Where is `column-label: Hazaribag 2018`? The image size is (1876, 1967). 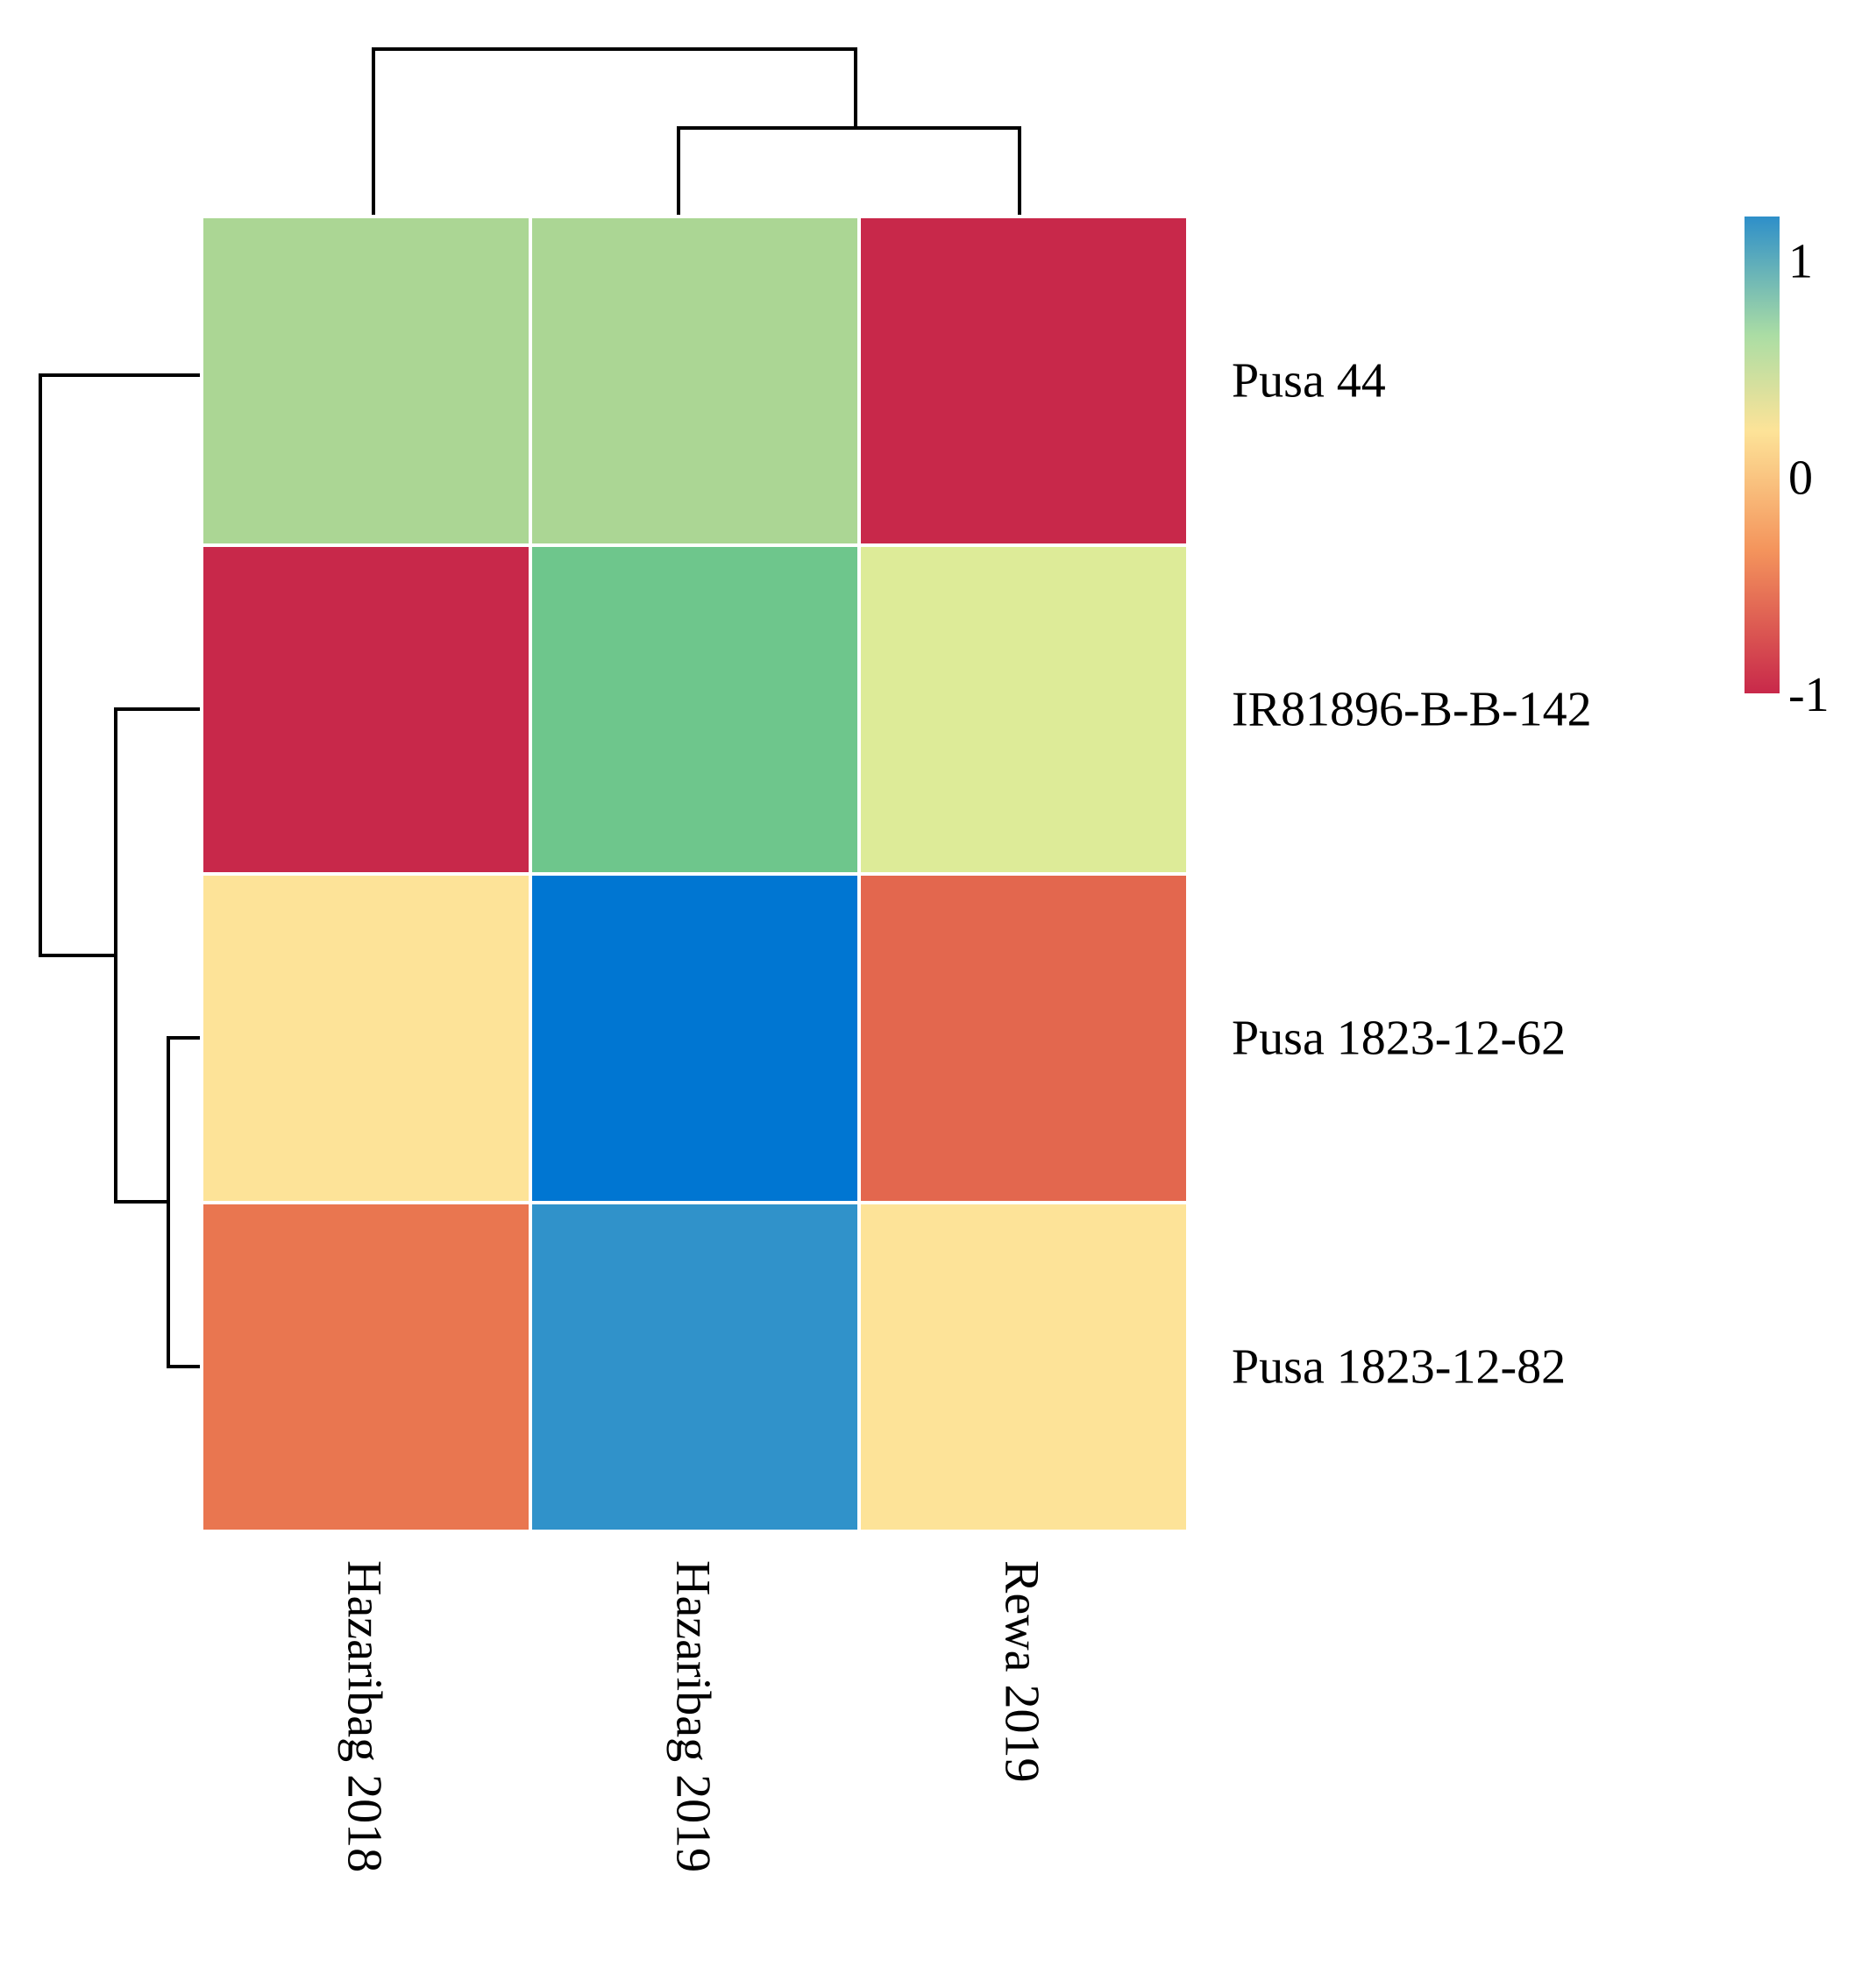
column-label: Hazaribag 2018 is located at coordinates (365, 1716).